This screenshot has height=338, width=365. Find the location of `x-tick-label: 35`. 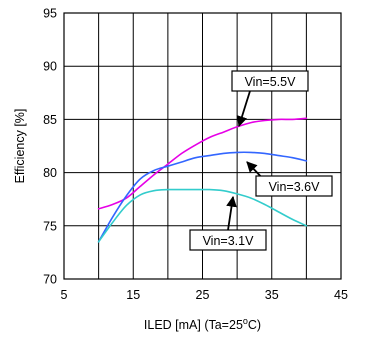

x-tick-label: 35 is located at coordinates (272, 295).